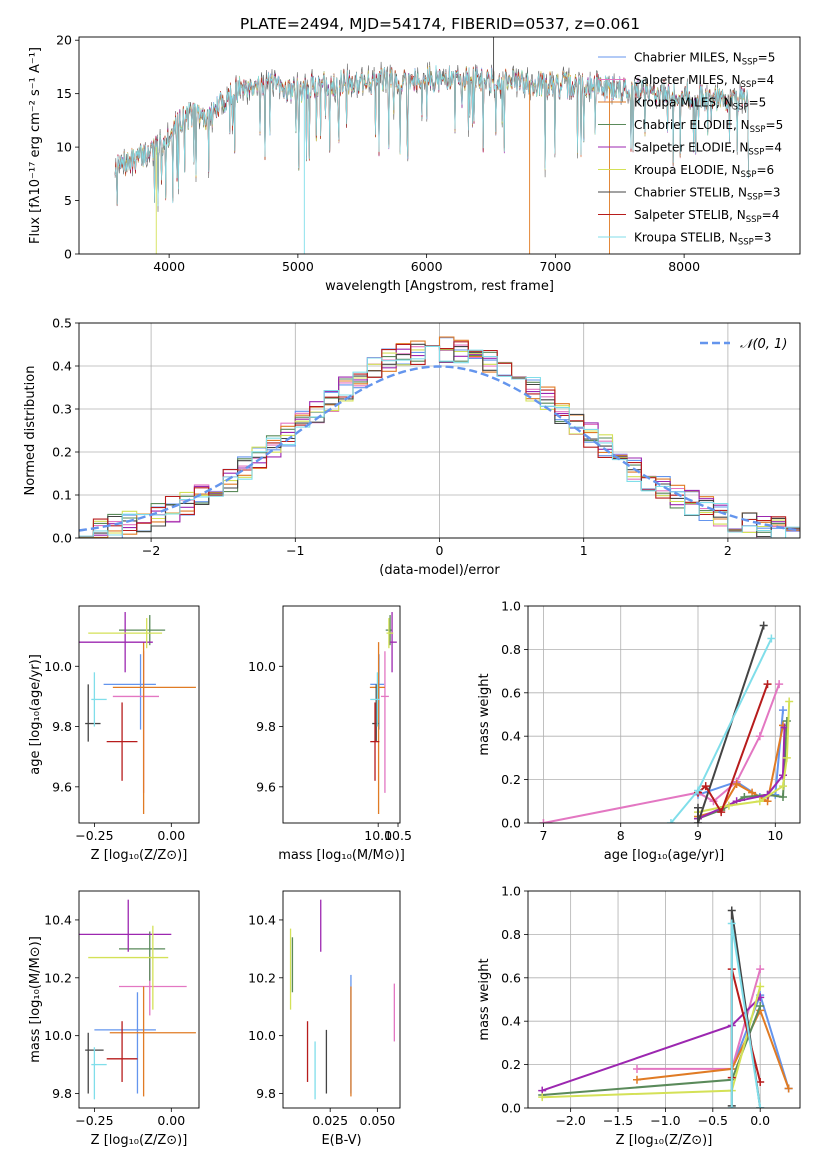 Image resolution: width=819 pixels, height=1170 pixels. I want to click on y-tick-label: 20, so click(64, 40).